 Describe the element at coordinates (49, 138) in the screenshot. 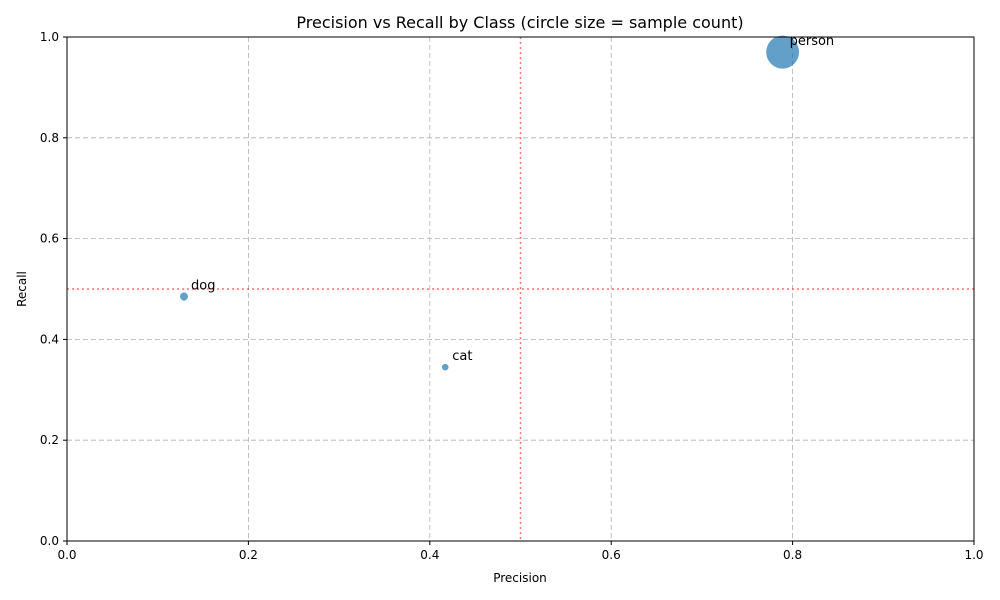

I see `y-tick-label: 0.8` at that location.